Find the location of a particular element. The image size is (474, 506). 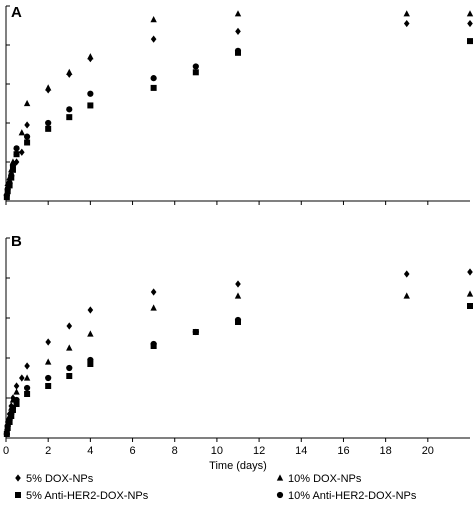

x-tick-label: 0 is located at coordinates (6, 451).